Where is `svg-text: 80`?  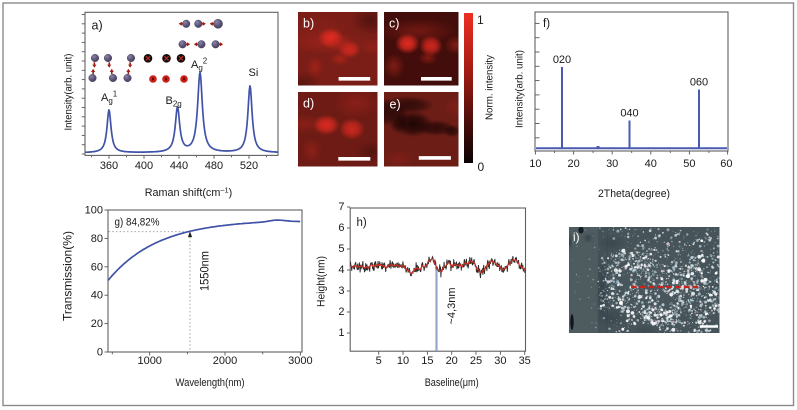 svg-text: 80 is located at coordinates (97, 239).